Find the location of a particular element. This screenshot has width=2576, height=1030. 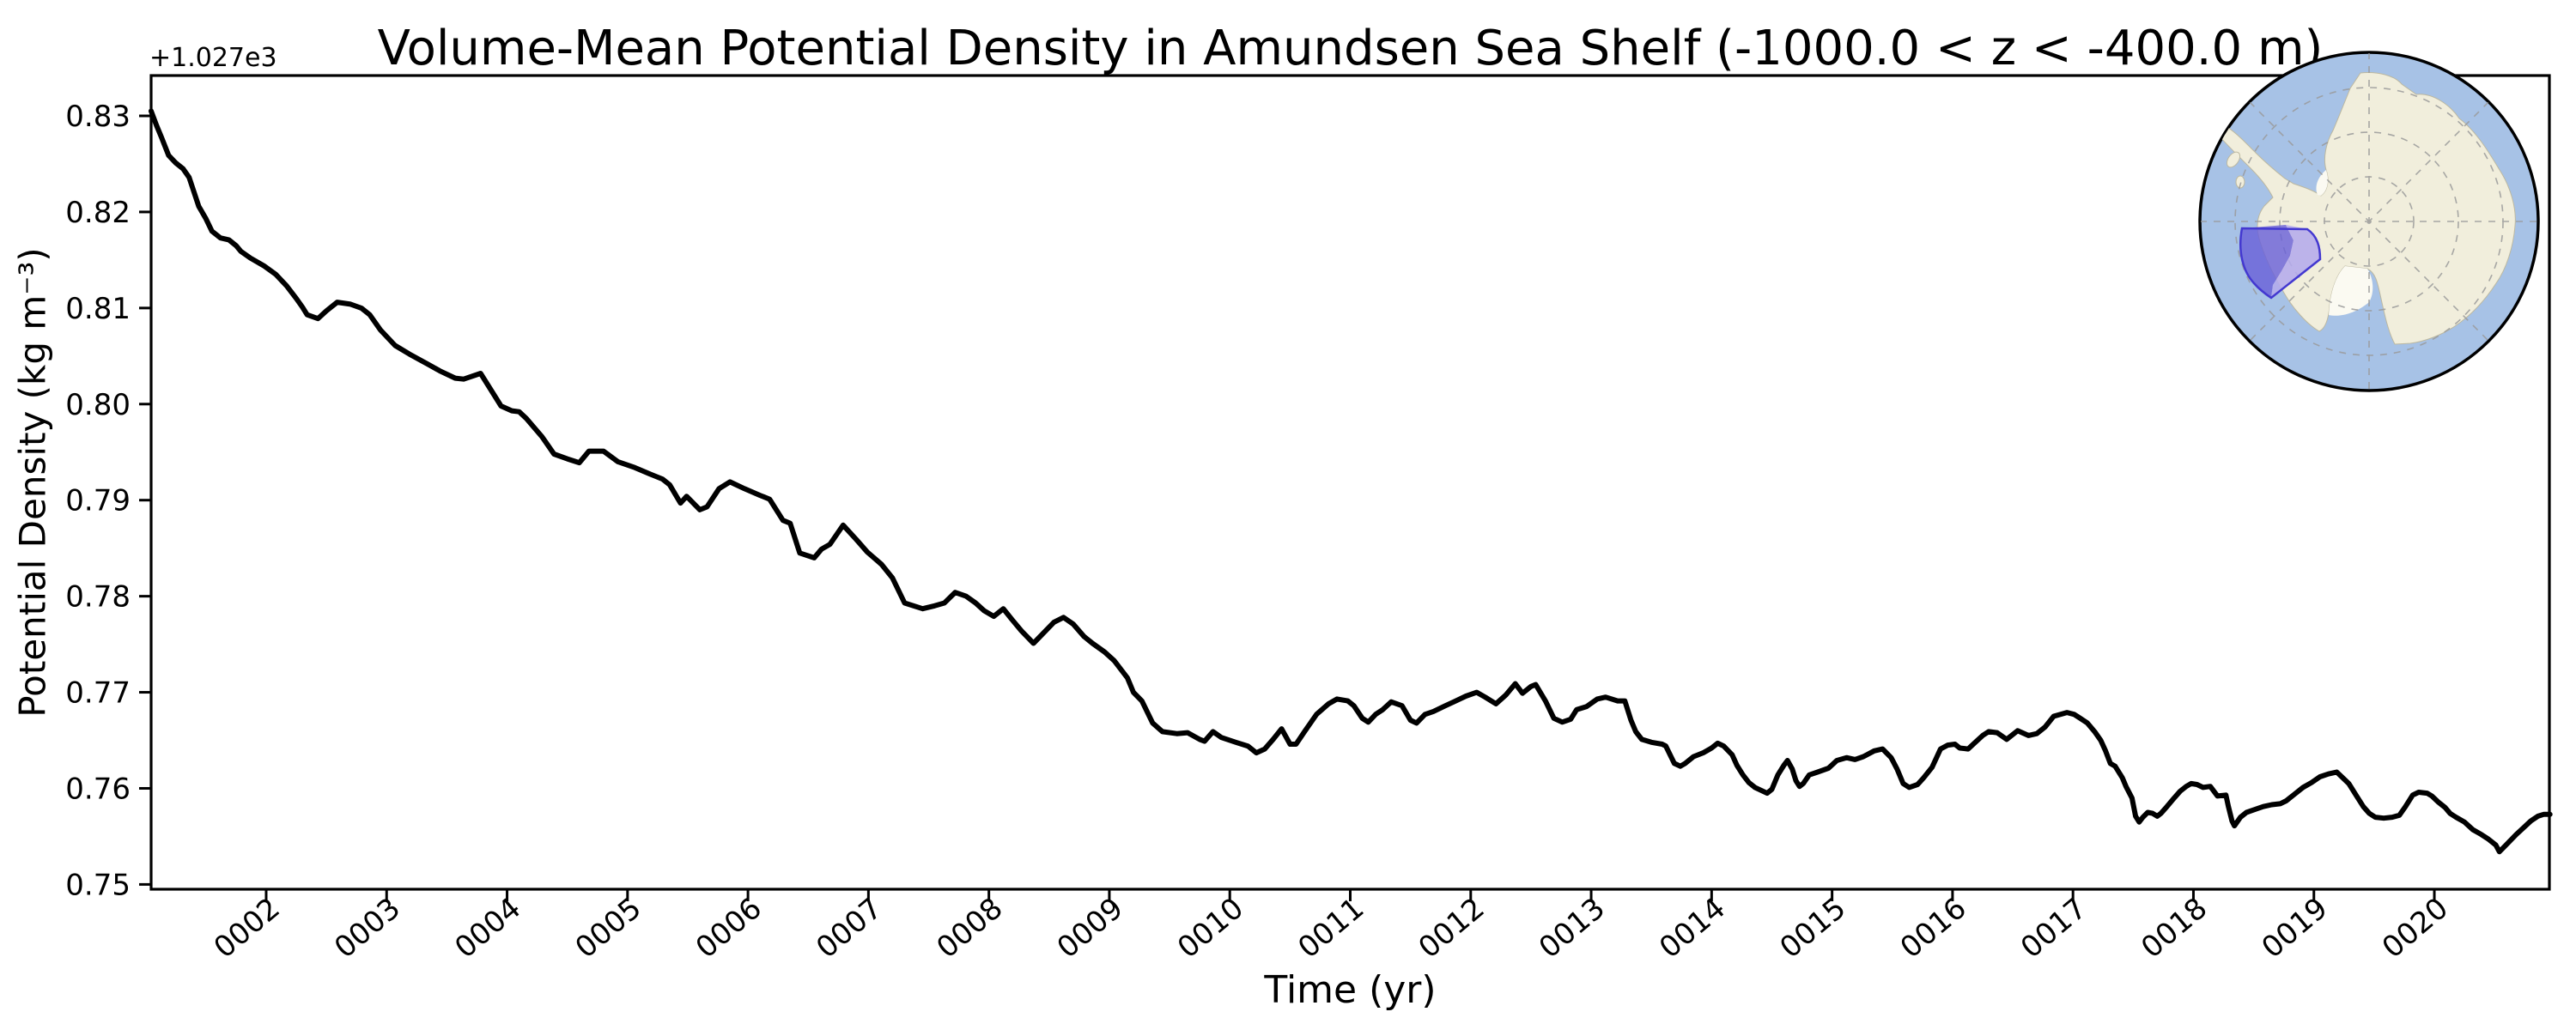

x-tick-label: 0019 is located at coordinates (2295, 928).